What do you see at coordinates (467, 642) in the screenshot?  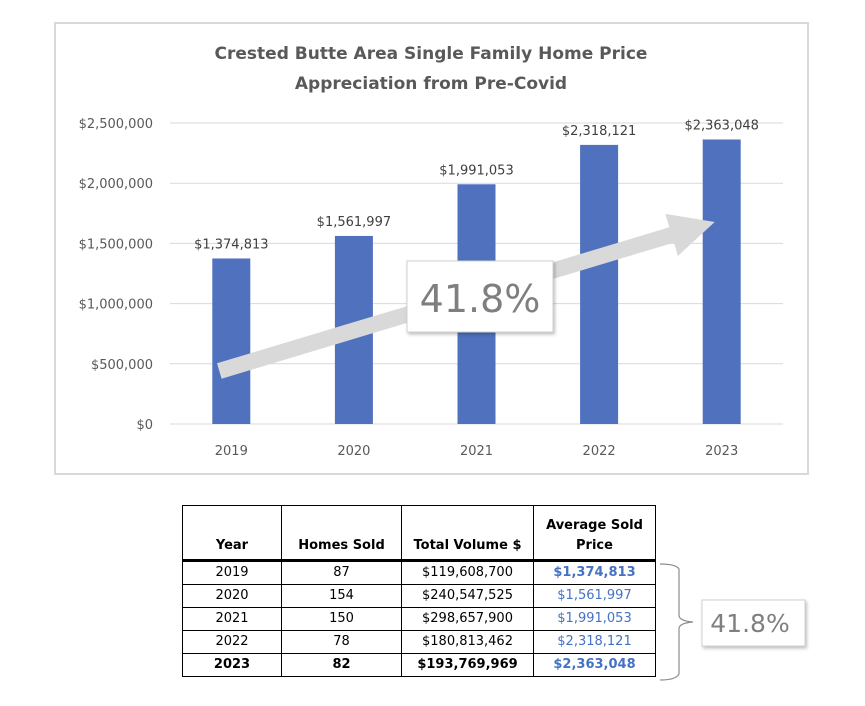 I see `cell-total-volume: $180,813,462` at bounding box center [467, 642].